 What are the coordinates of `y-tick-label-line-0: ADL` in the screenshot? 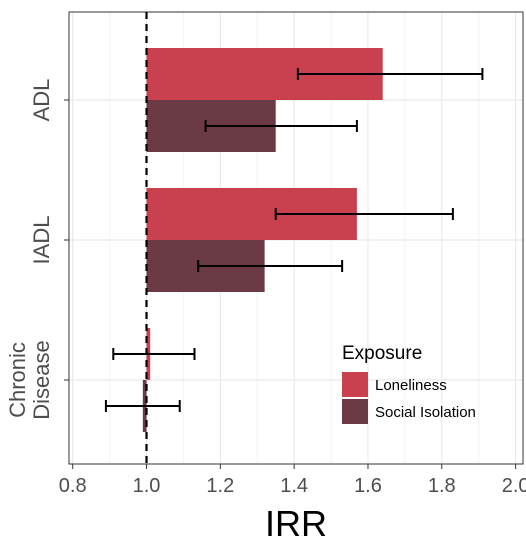 It's located at (41, 100).